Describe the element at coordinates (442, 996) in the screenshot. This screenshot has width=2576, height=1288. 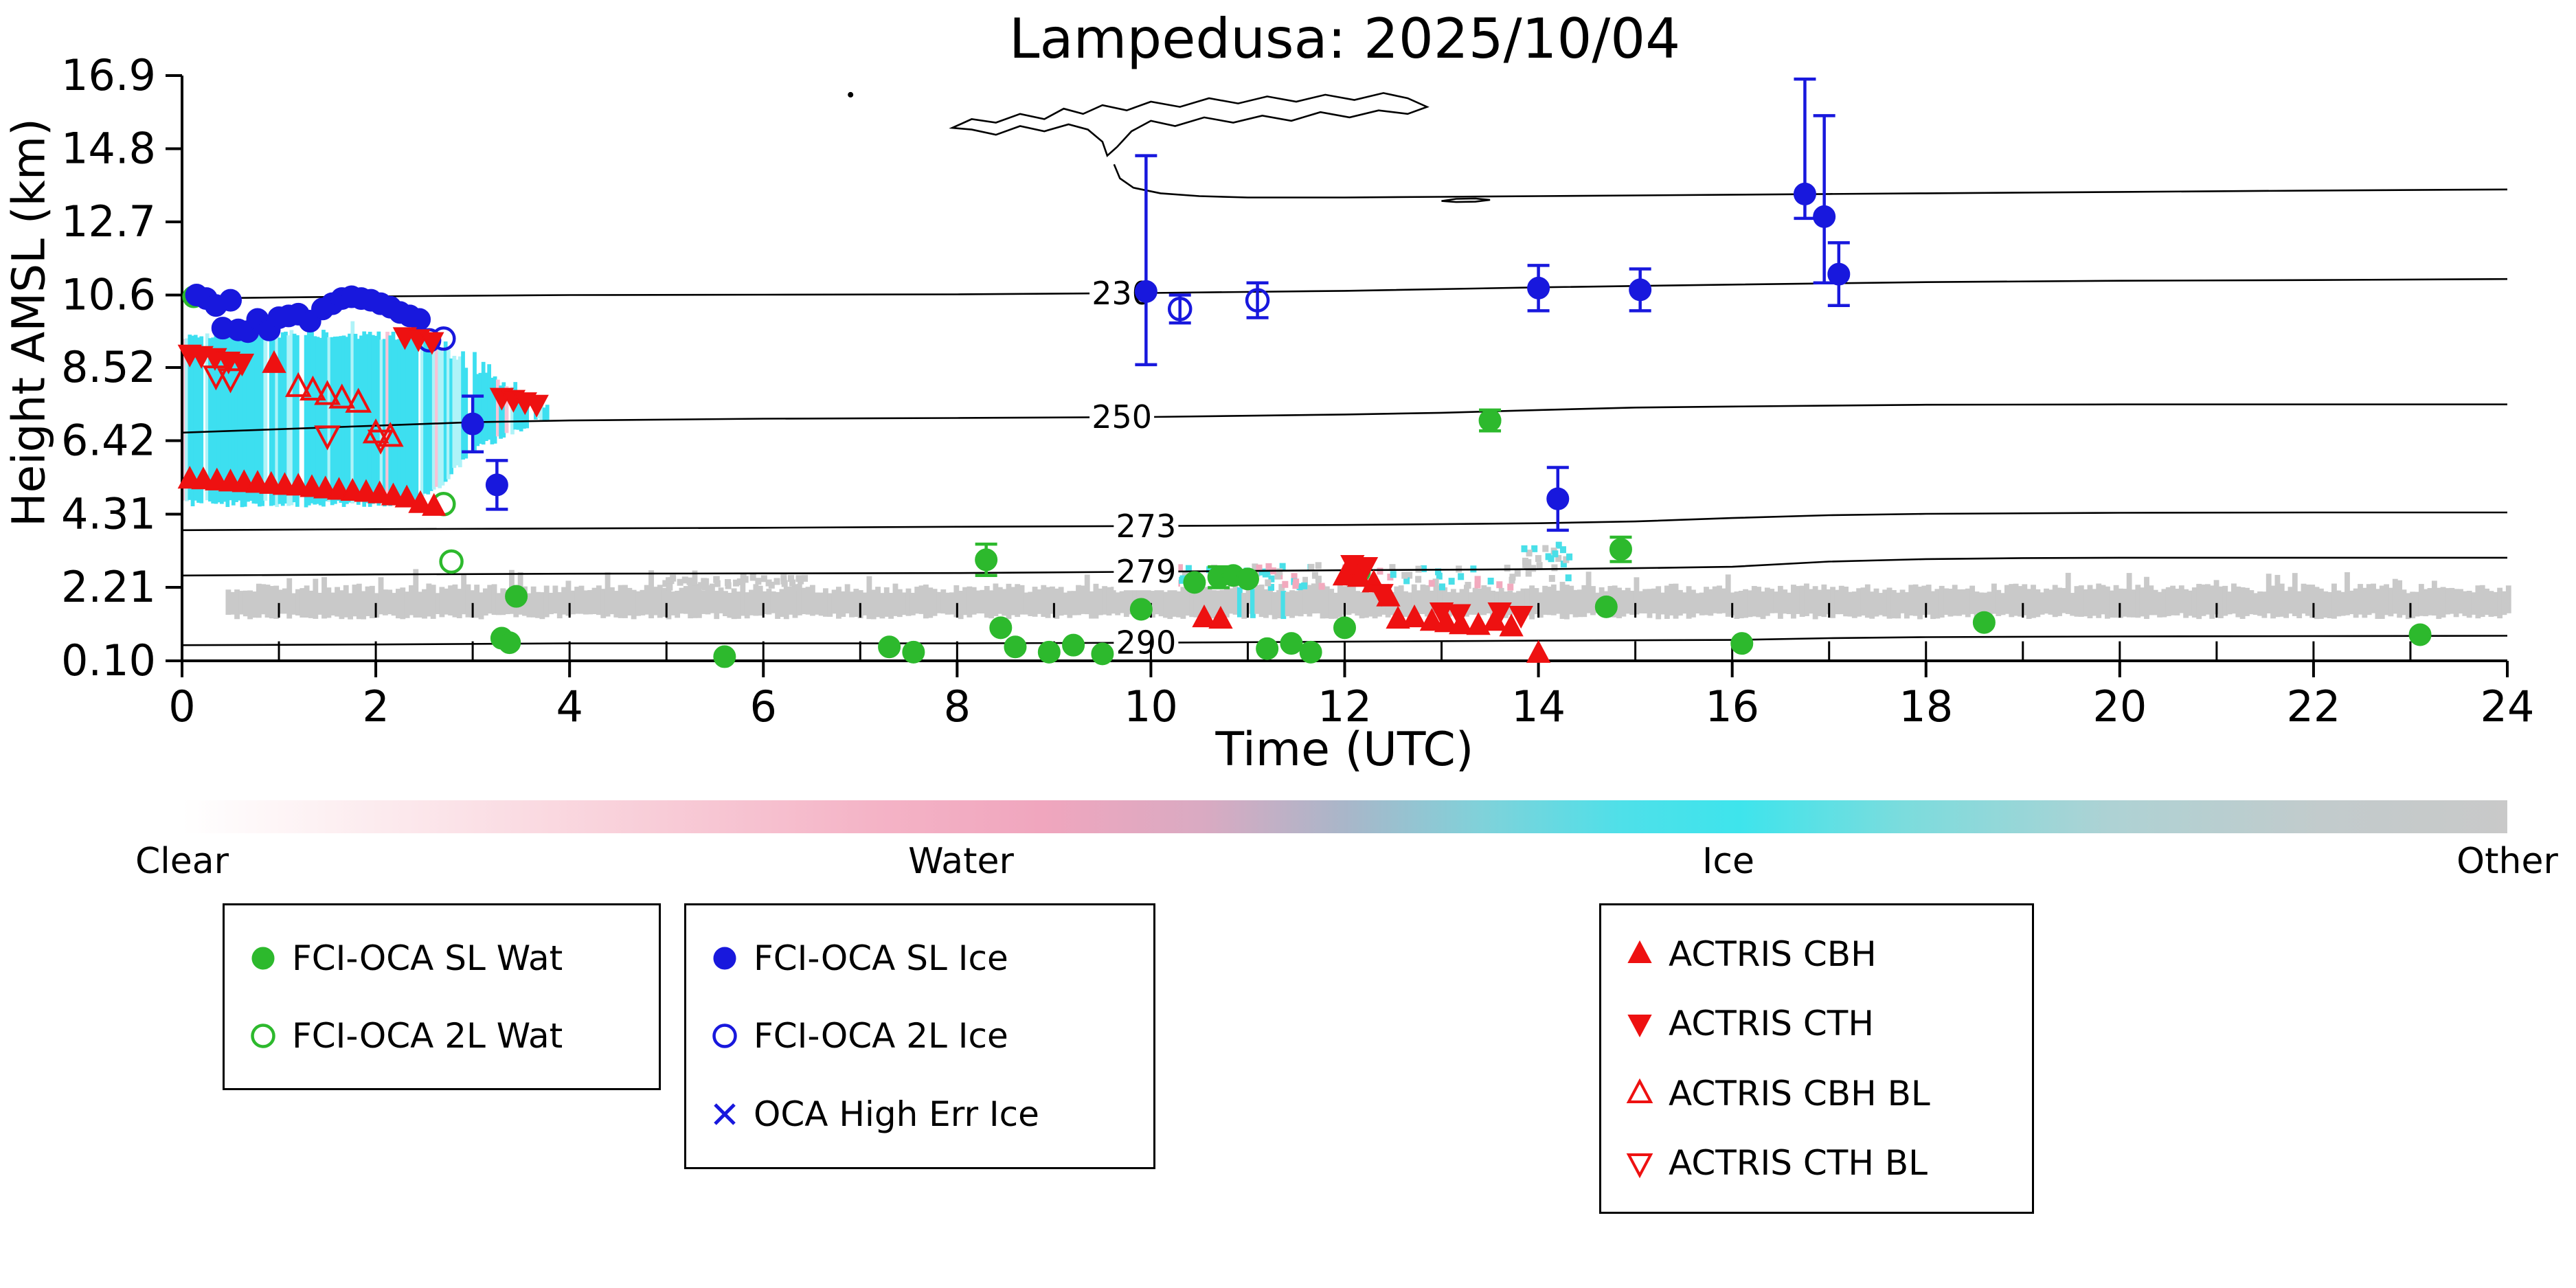
I see `legend-box-water: FCI-OCA SL Wat FCI-OCA 2L Wat` at that location.